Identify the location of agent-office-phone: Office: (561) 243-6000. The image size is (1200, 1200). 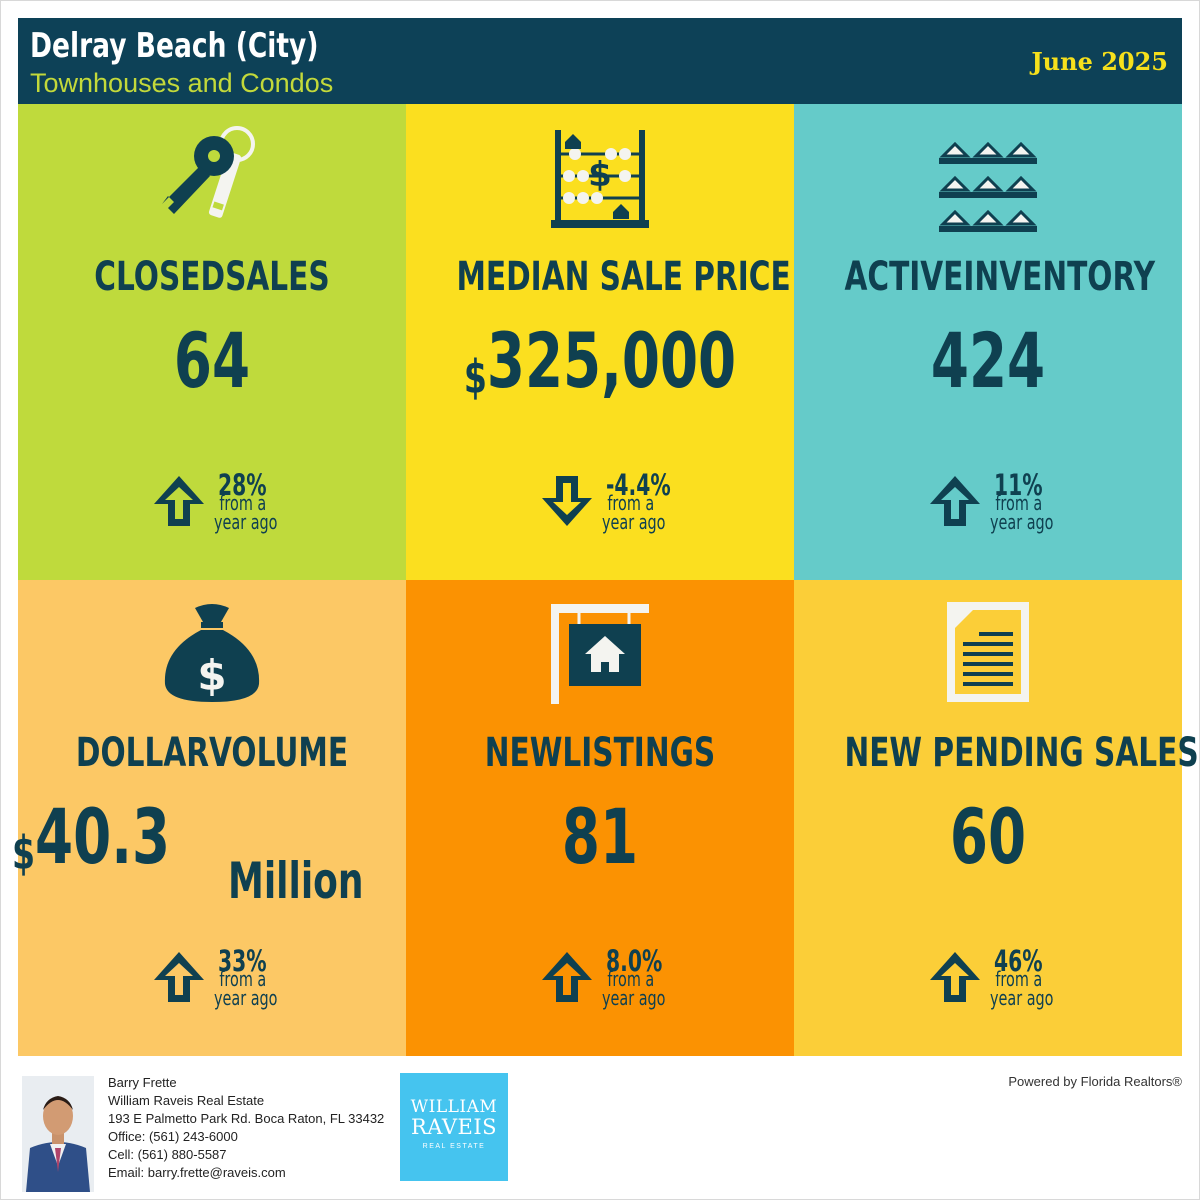
(173, 1136).